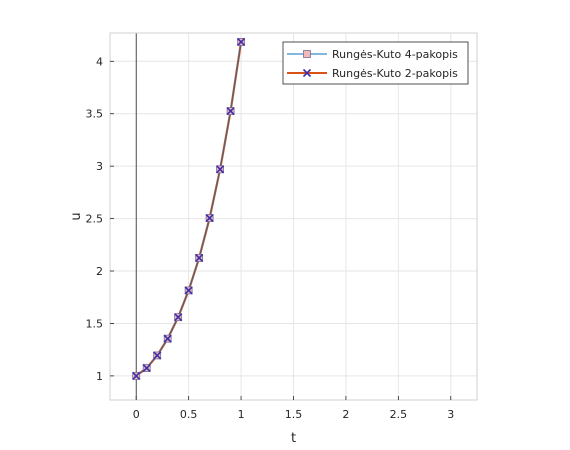  What do you see at coordinates (241, 414) in the screenshot?
I see `x-tick-label: 1` at bounding box center [241, 414].